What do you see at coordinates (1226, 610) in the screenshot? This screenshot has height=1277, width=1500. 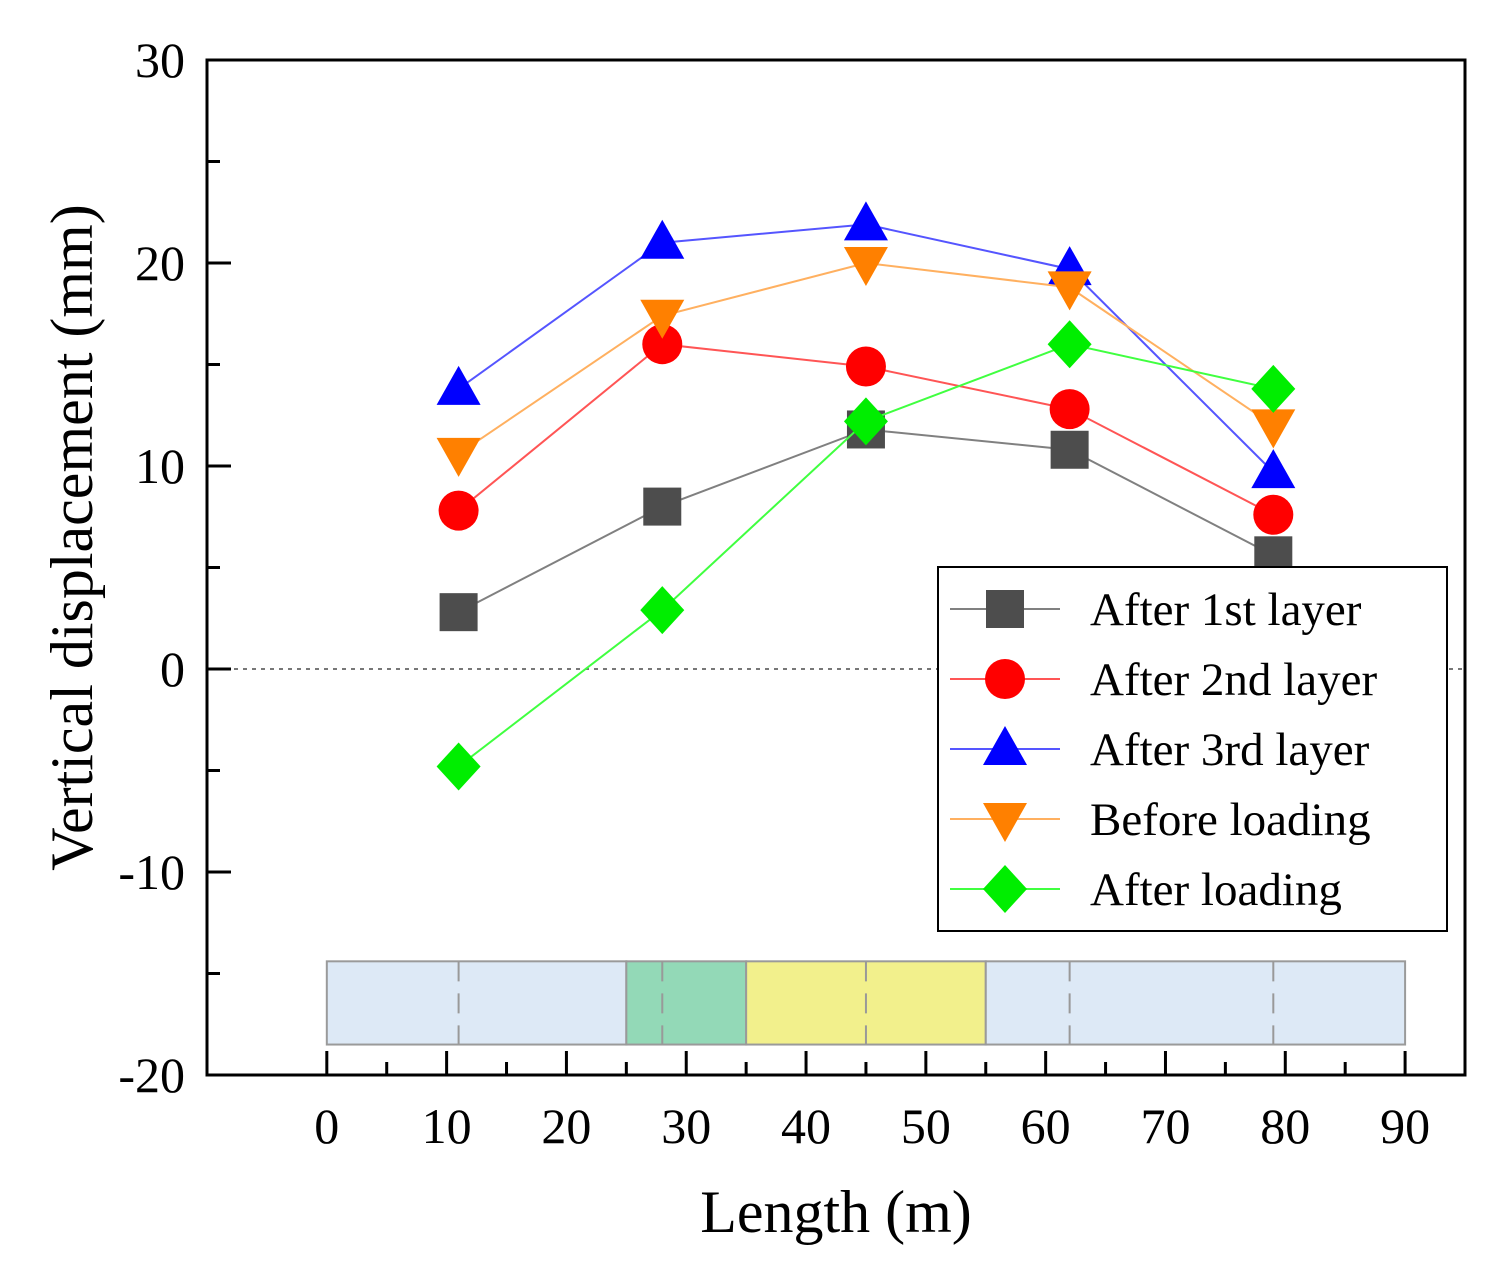 I see `legend-label: After 1st layer` at bounding box center [1226, 610].